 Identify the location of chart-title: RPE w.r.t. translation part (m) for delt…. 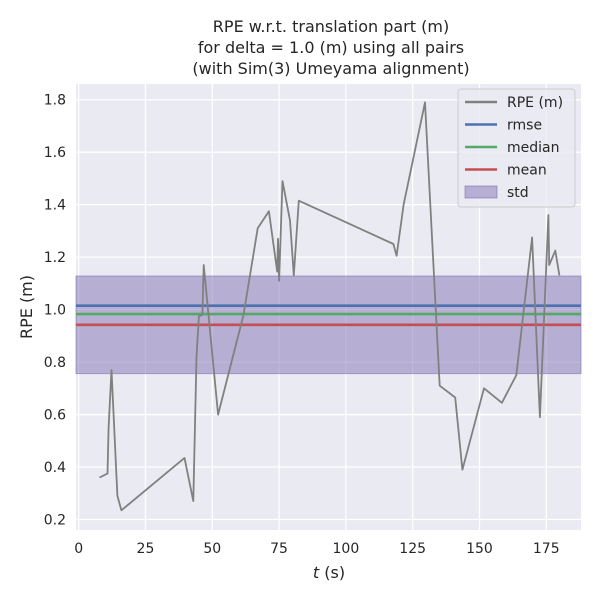
(330, 47).